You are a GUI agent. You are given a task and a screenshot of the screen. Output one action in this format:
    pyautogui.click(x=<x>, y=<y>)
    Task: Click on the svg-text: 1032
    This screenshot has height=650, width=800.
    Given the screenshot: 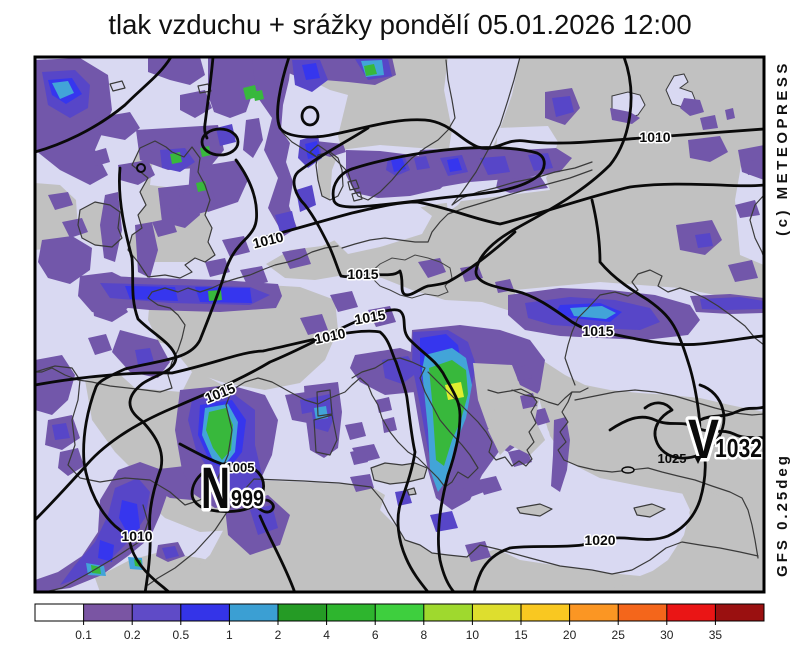 What is the action you would take?
    pyautogui.click(x=738, y=448)
    